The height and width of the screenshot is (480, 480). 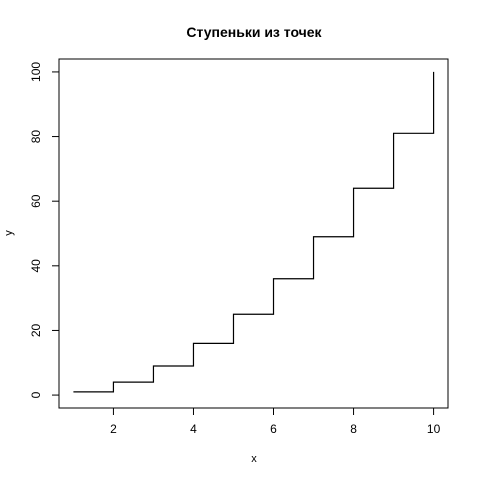 What do you see at coordinates (193, 429) in the screenshot?
I see `x-tick-label: 4` at bounding box center [193, 429].